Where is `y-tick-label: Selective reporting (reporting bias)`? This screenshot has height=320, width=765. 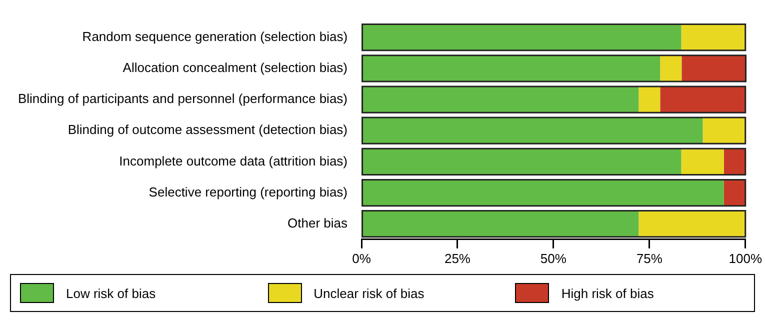 y-tick-label: Selective reporting (reporting bias) is located at coordinates (248, 192).